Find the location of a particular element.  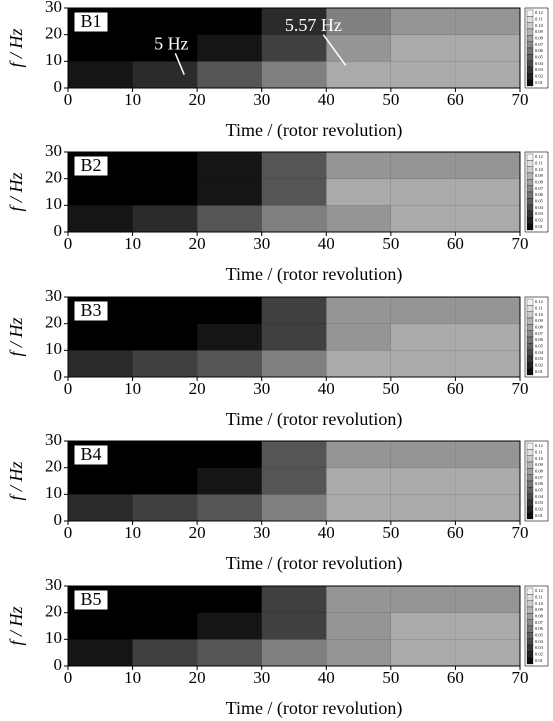

colorbar-label: 0.10 is located at coordinates (539, 169).